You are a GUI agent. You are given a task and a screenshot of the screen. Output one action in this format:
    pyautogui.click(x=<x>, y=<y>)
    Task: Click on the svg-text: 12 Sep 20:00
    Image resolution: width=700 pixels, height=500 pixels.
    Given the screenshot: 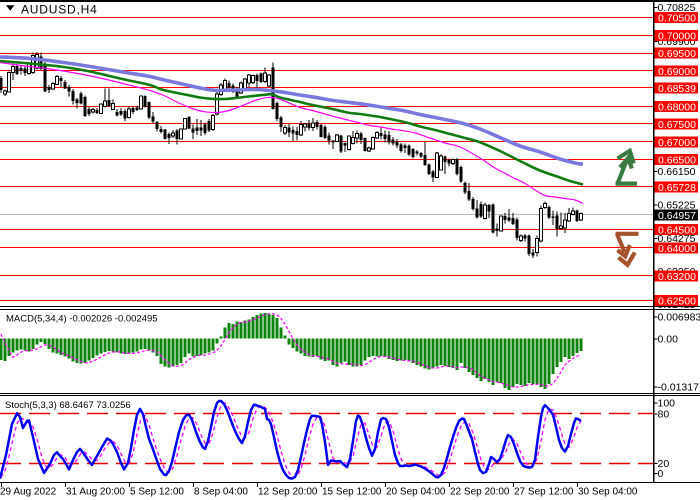 What is the action you would take?
    pyautogui.click(x=288, y=492)
    